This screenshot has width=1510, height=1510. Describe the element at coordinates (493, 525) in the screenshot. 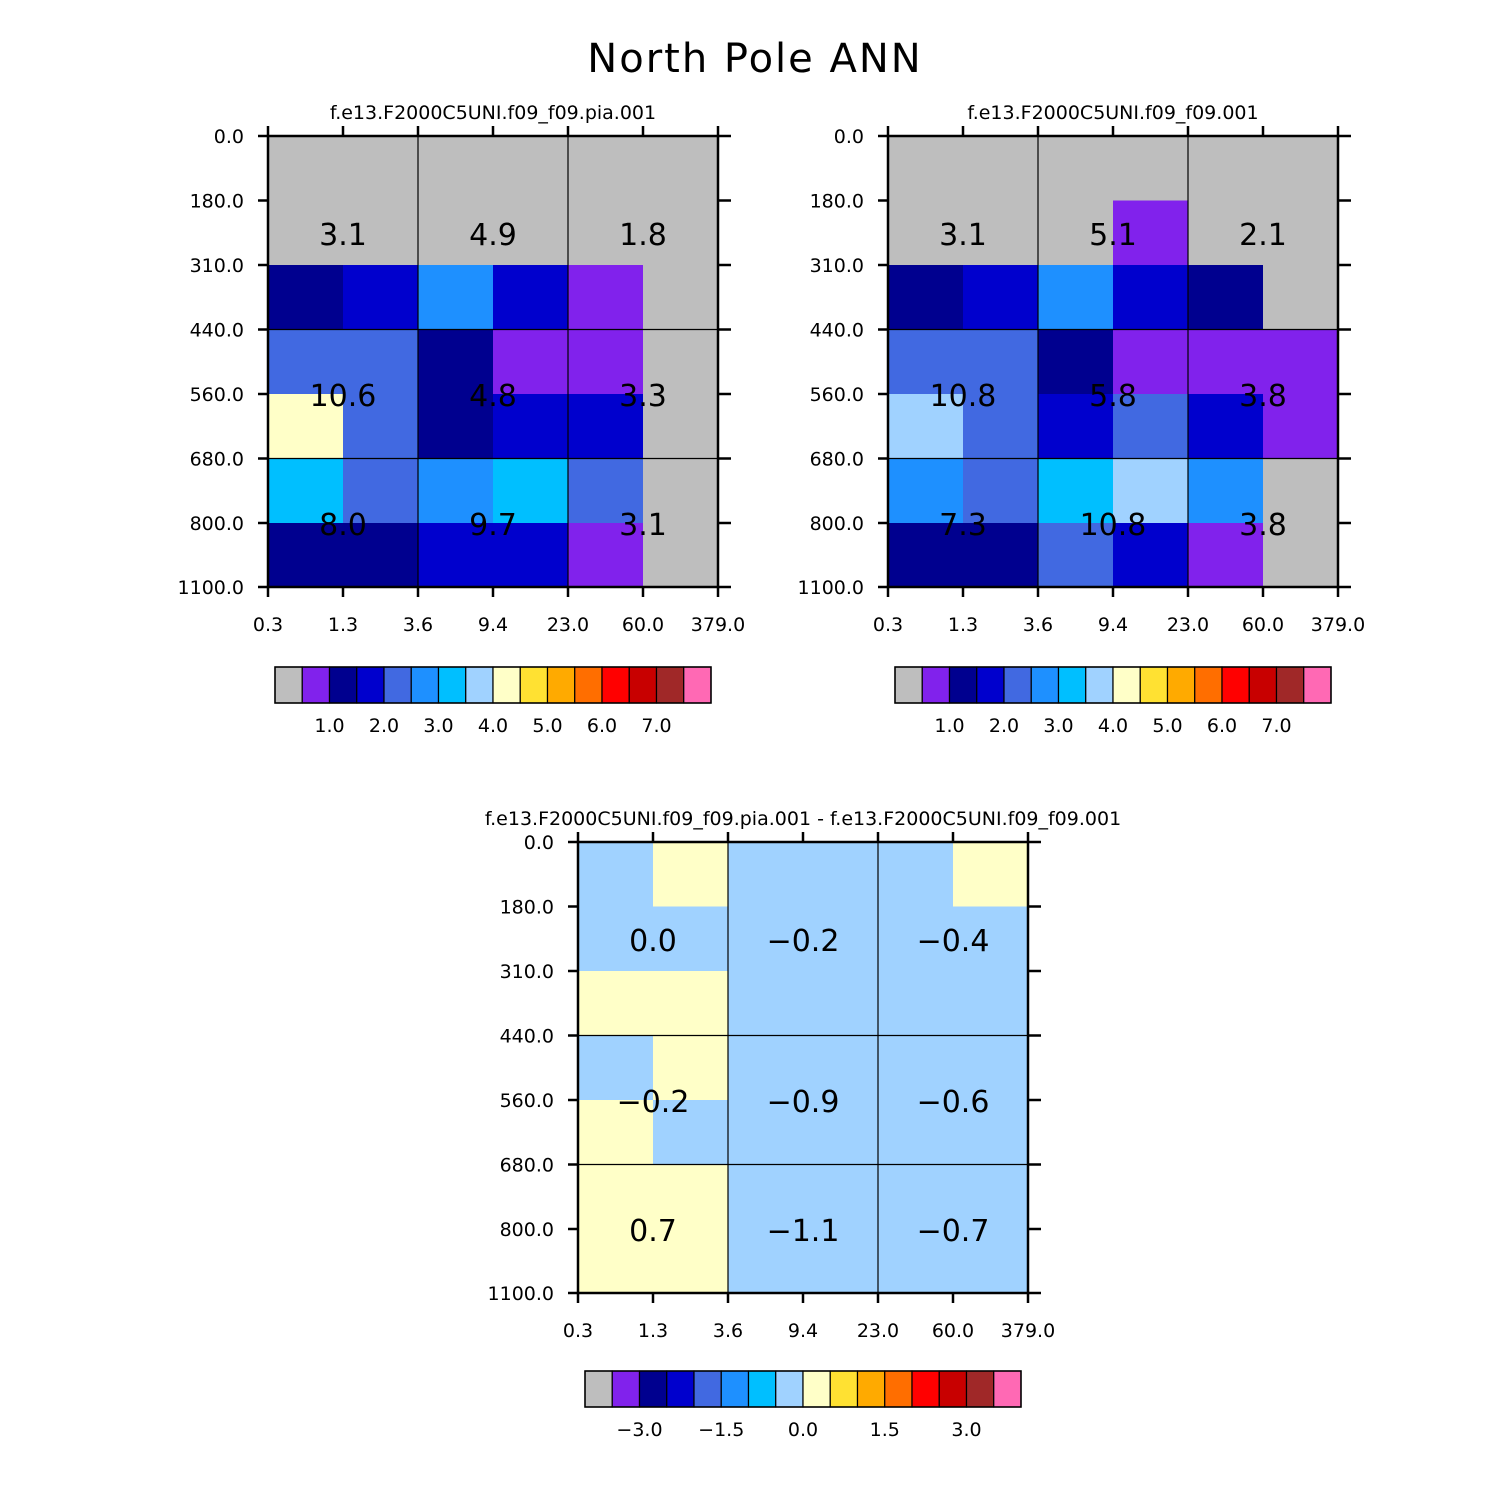

I see `block-value-label: 9.7` at that location.